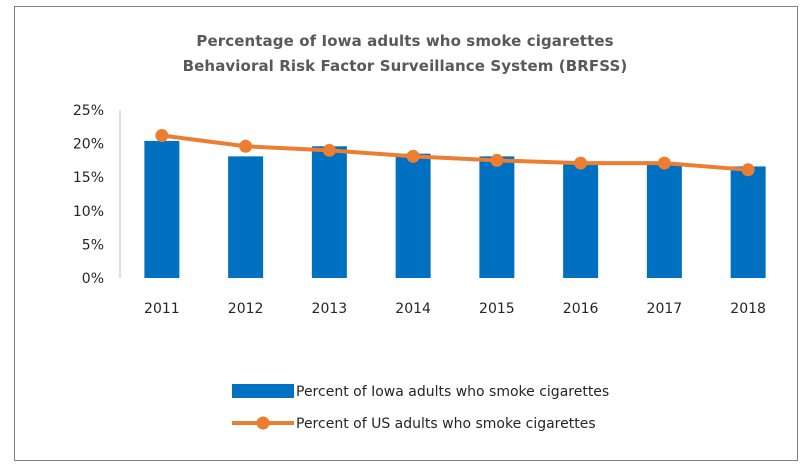 Image resolution: width=810 pixels, height=467 pixels. What do you see at coordinates (664, 220) in the screenshot?
I see `bar-iowa-2017` at bounding box center [664, 220].